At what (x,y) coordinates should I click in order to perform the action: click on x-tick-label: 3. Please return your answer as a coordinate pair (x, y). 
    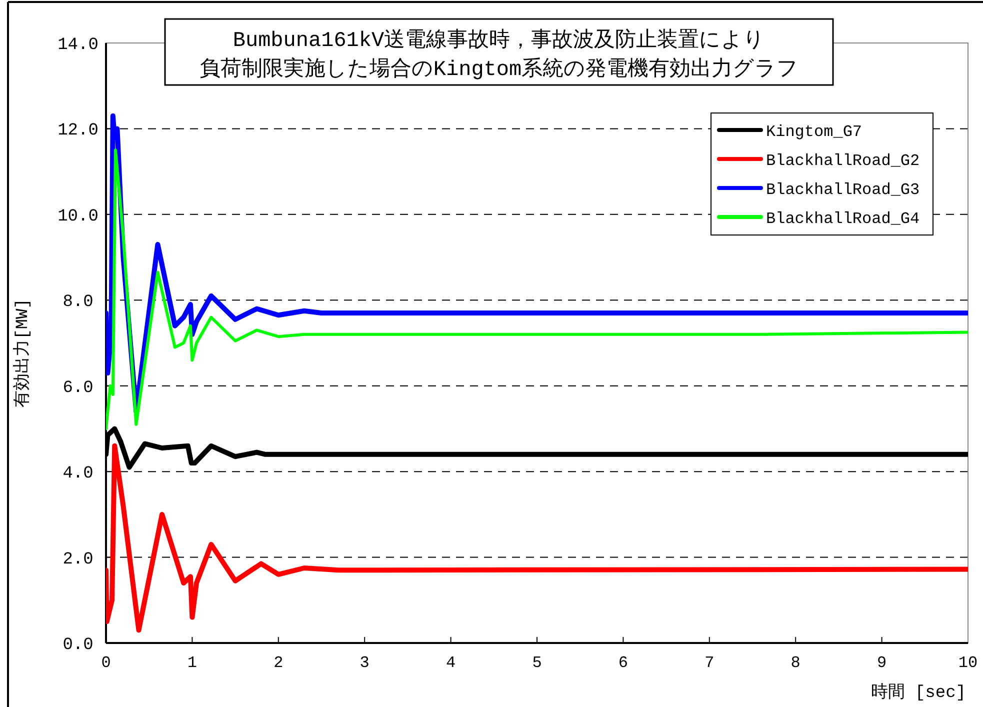
    Looking at the image, I should click on (365, 663).